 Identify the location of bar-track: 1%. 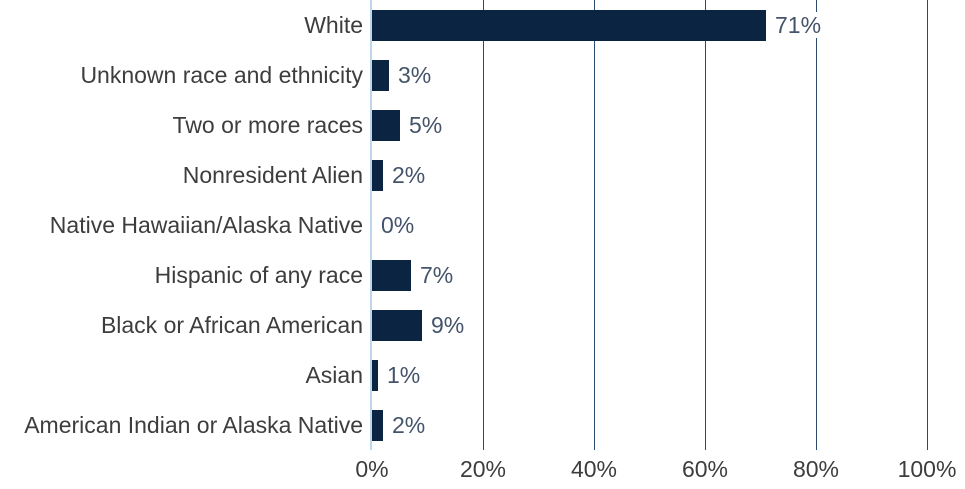
(668, 375).